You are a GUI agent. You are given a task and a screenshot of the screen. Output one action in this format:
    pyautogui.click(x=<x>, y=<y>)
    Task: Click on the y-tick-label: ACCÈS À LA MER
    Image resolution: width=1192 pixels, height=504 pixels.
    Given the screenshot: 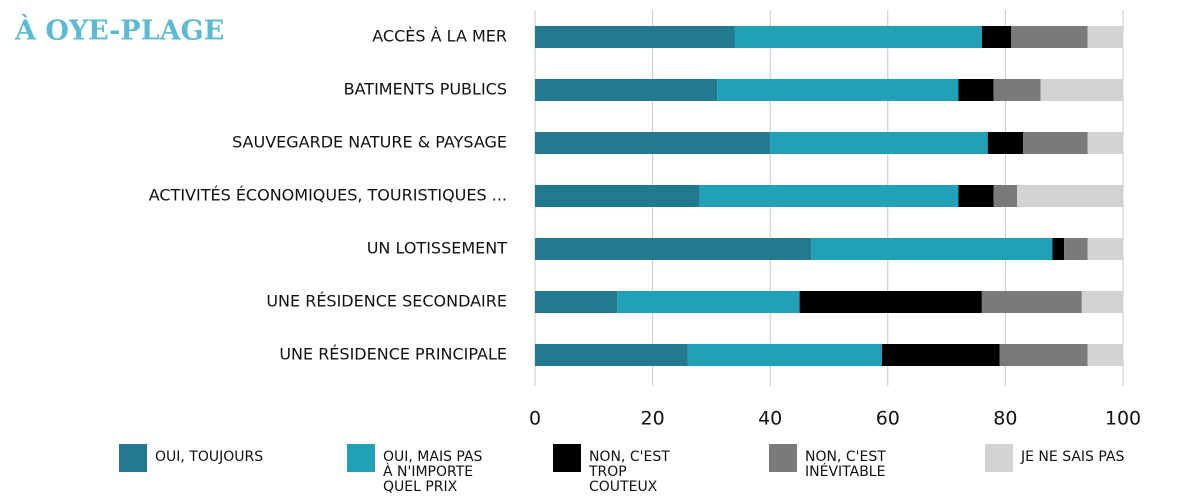 What is the action you would take?
    pyautogui.click(x=439, y=36)
    